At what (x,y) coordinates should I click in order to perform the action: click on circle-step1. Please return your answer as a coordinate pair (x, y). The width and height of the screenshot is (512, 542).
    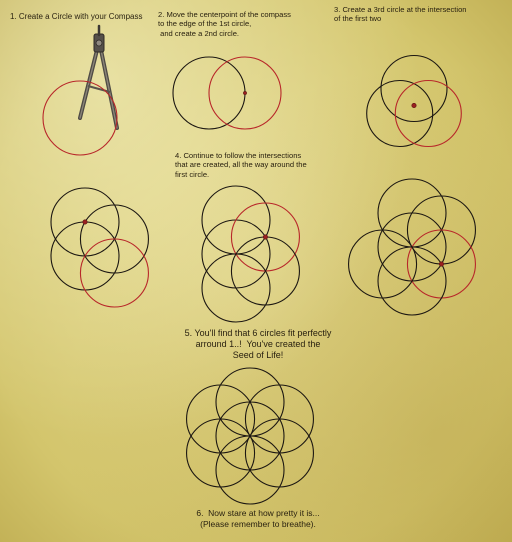
    Looking at the image, I should click on (80, 118).